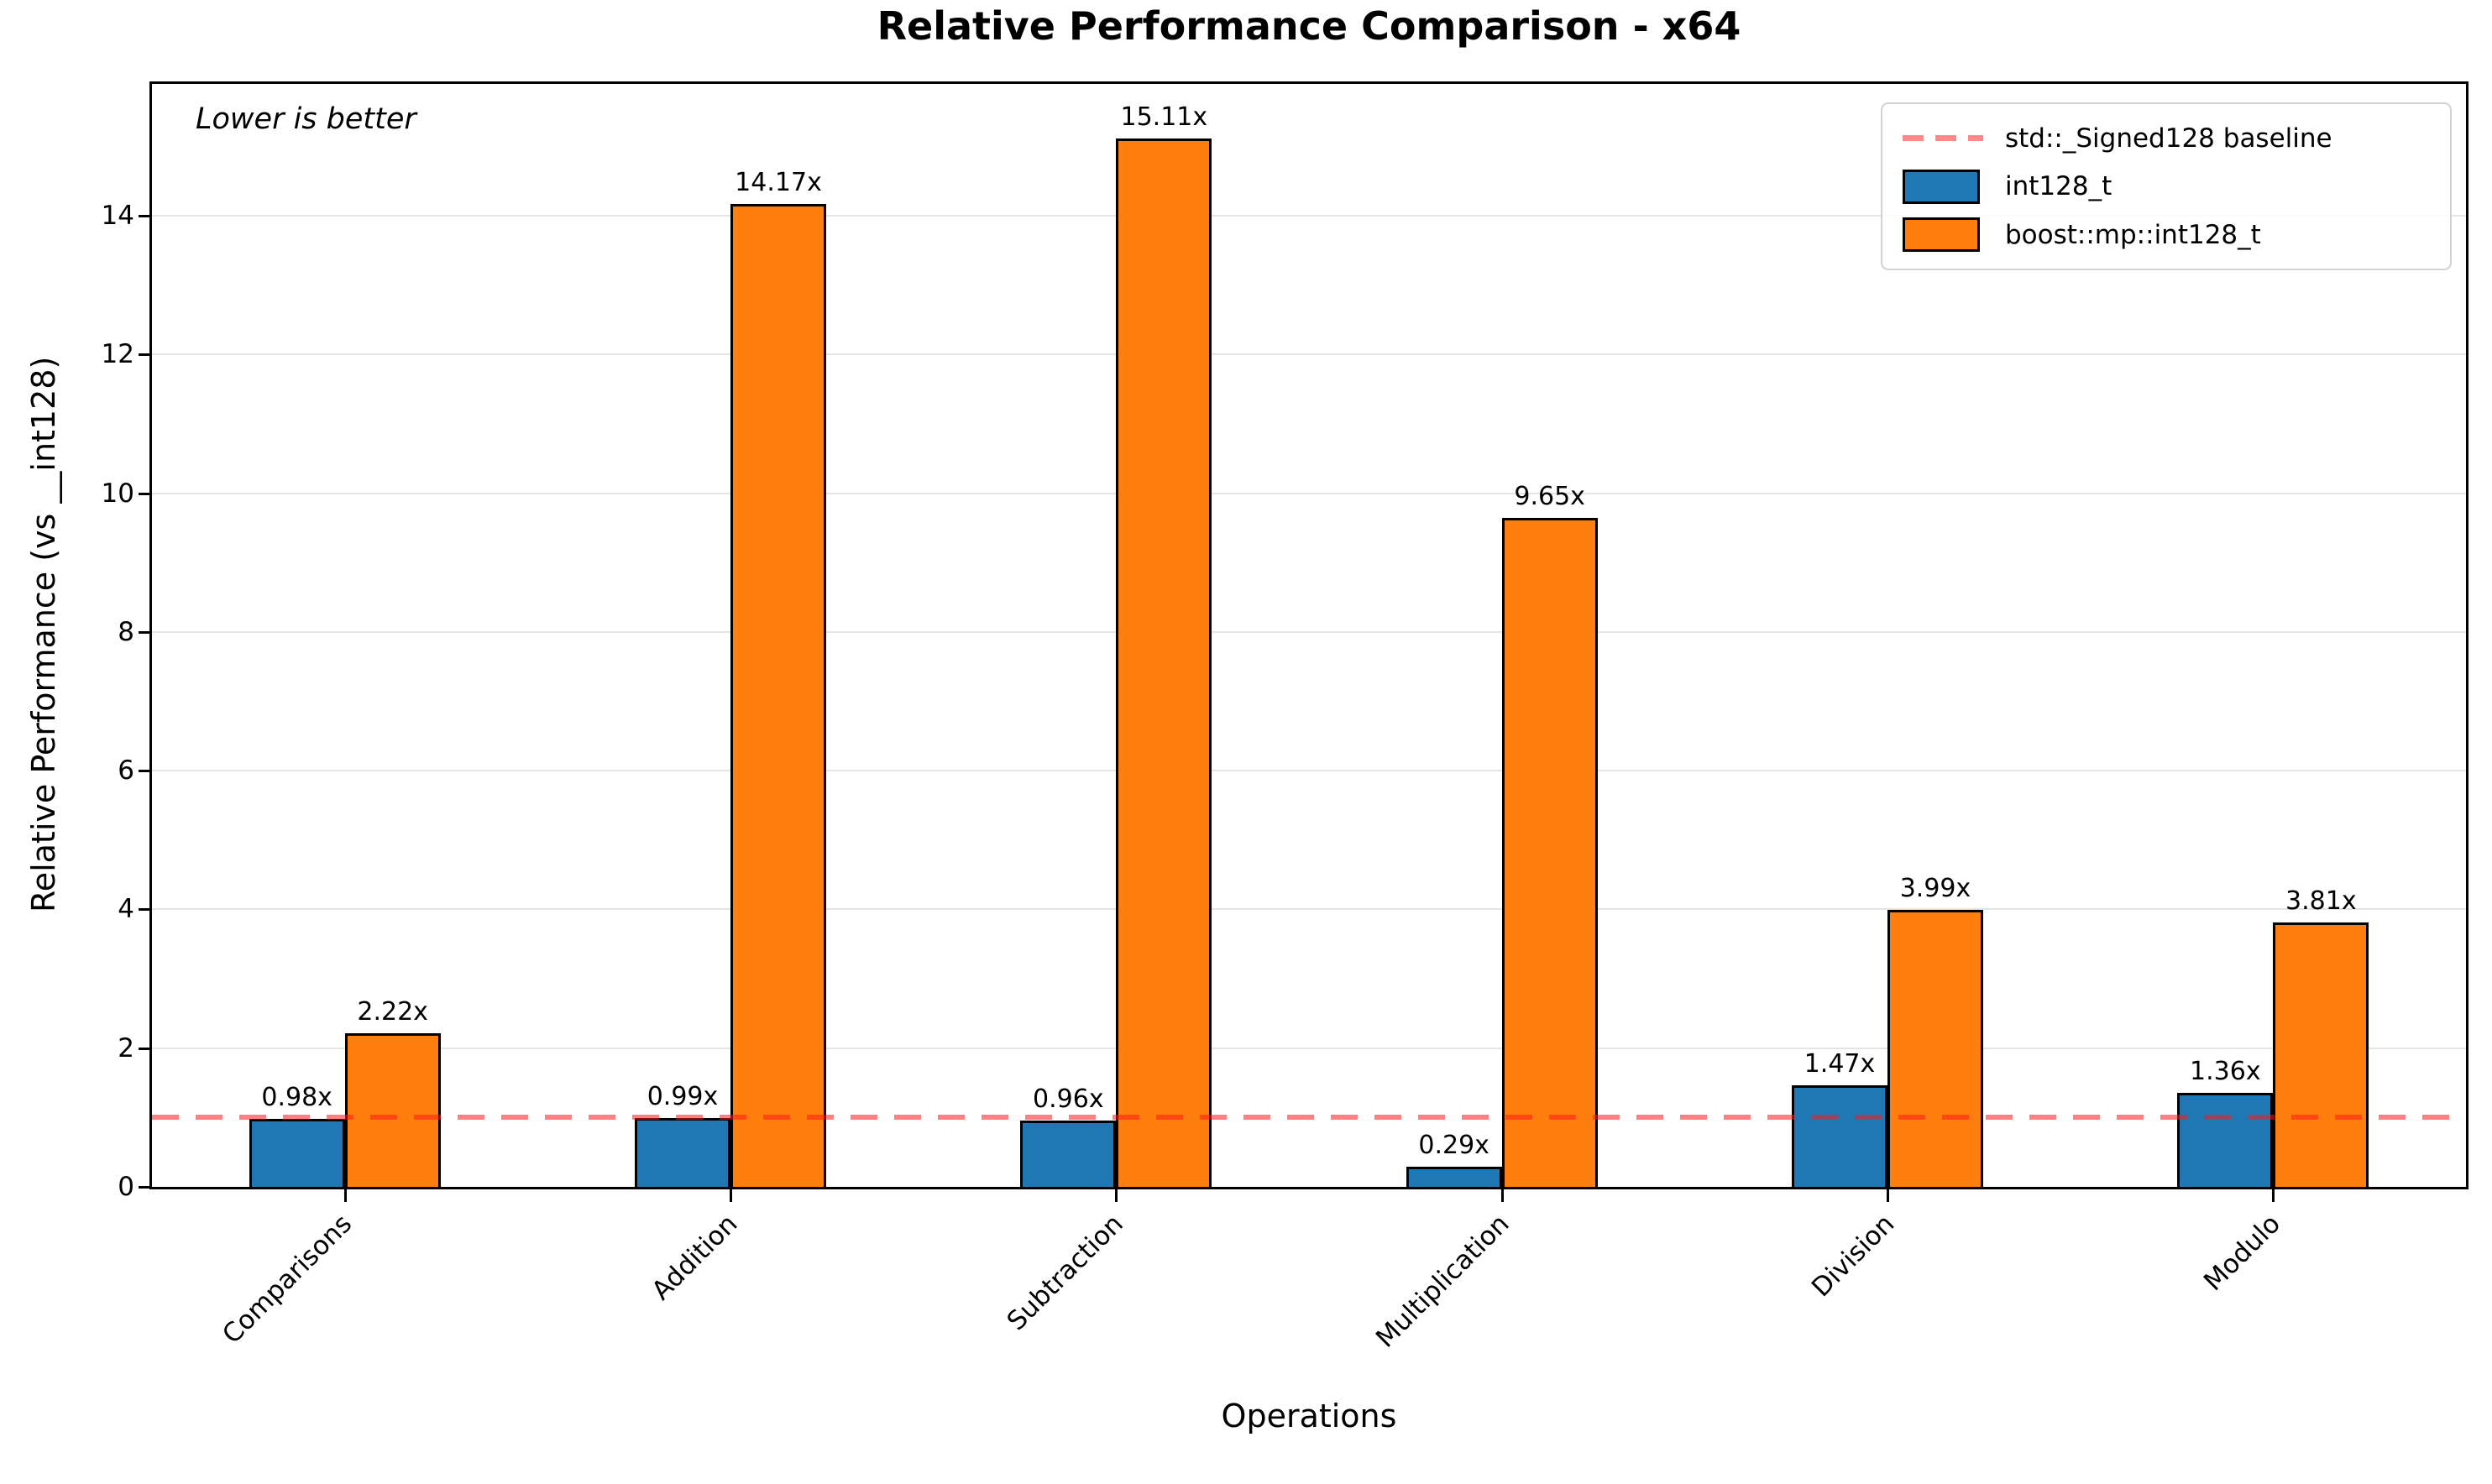 The image size is (2492, 1484). What do you see at coordinates (118, 354) in the screenshot?
I see `y-tick-label: 12` at bounding box center [118, 354].